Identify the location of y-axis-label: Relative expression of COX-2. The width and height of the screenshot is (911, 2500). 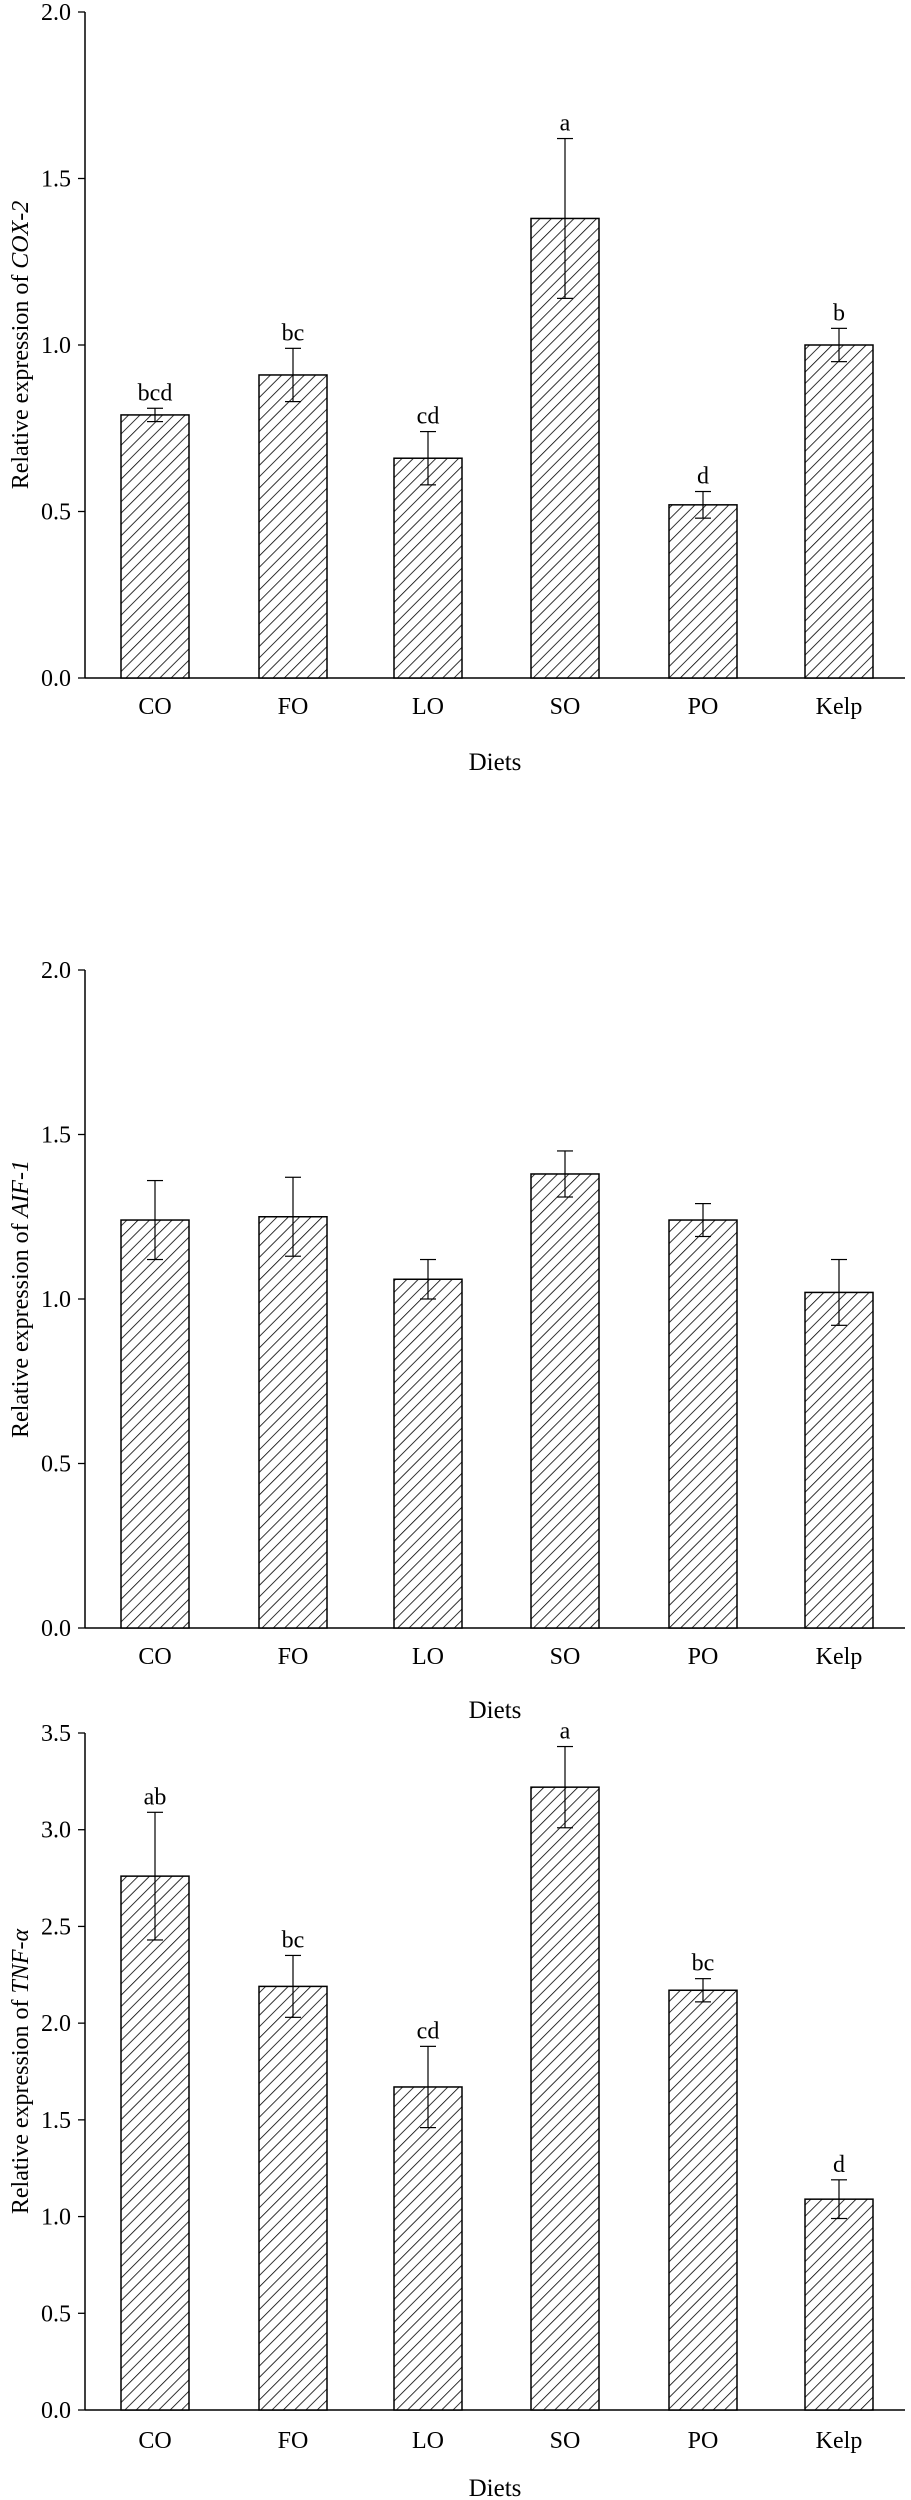
(21, 345).